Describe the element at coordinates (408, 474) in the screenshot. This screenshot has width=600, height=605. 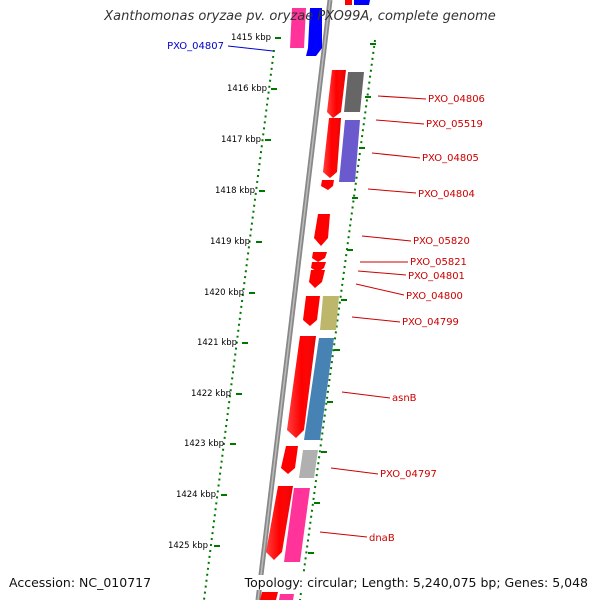
I see `gene-label-PXO_04797: PXO_04797` at that location.